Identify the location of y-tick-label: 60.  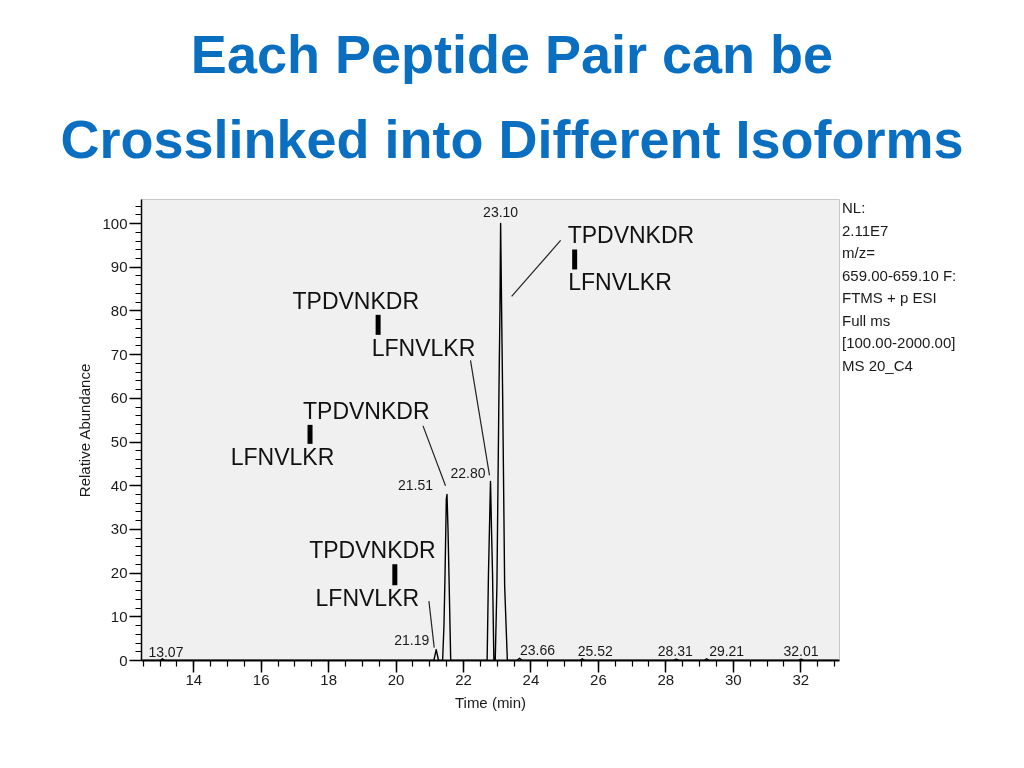
(119, 398).